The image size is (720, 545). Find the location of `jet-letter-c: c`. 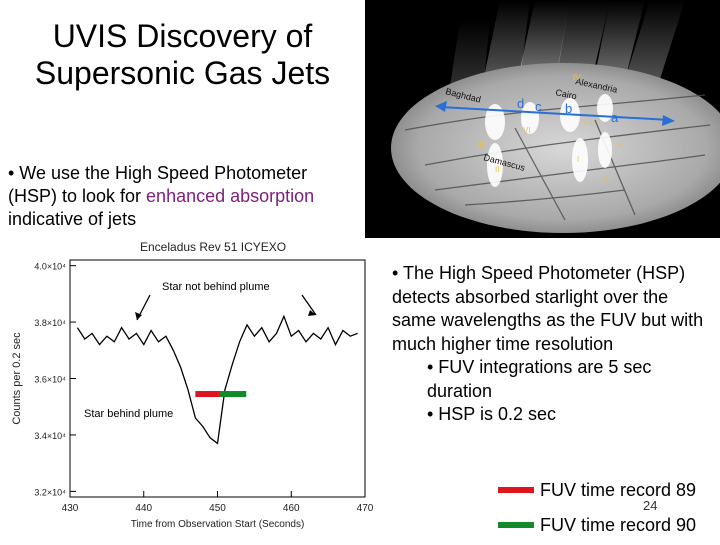

jet-letter-c: c is located at coordinates (538, 106).